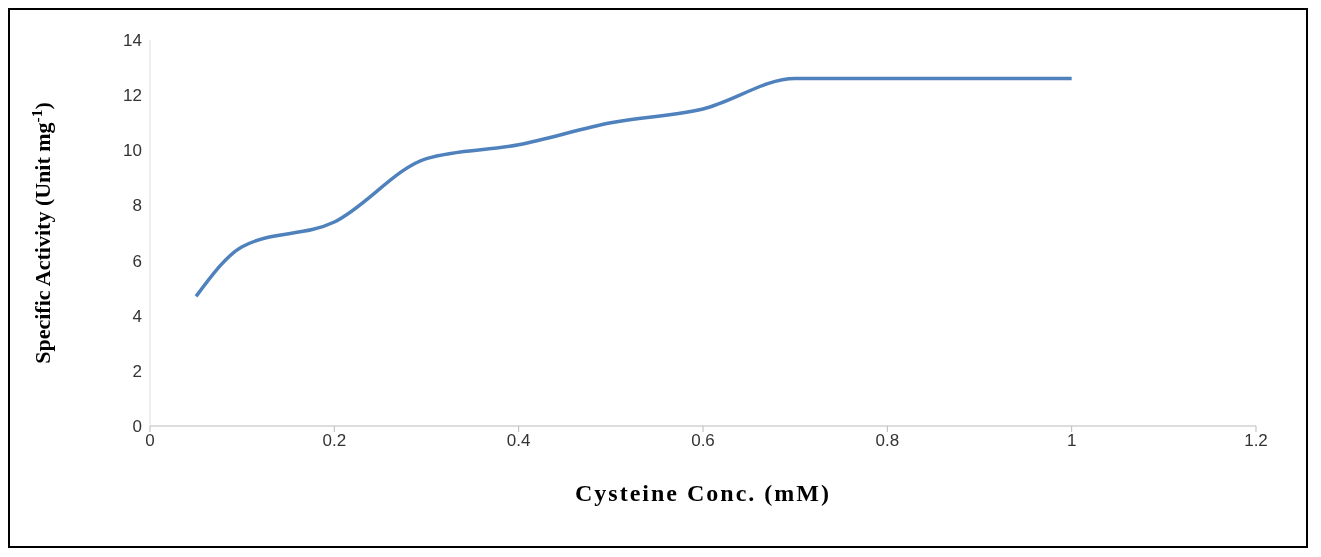  I want to click on x-tick-label: 0.2, so click(334, 441).